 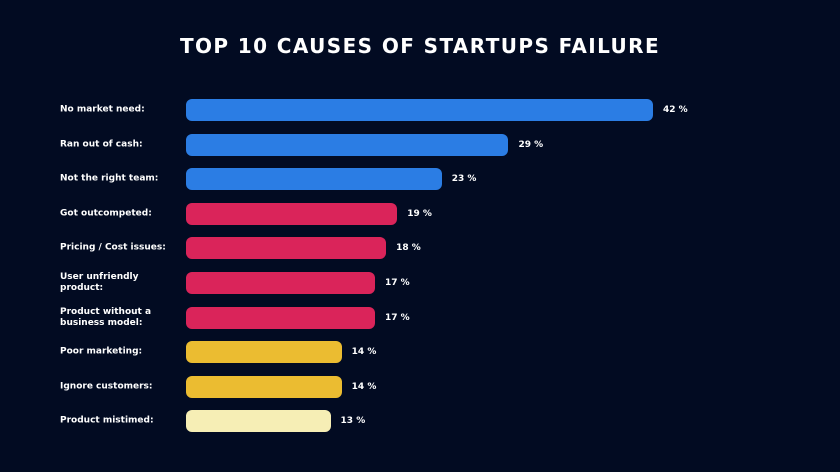 What do you see at coordinates (531, 144) in the screenshot?
I see `value-label: 29 %` at bounding box center [531, 144].